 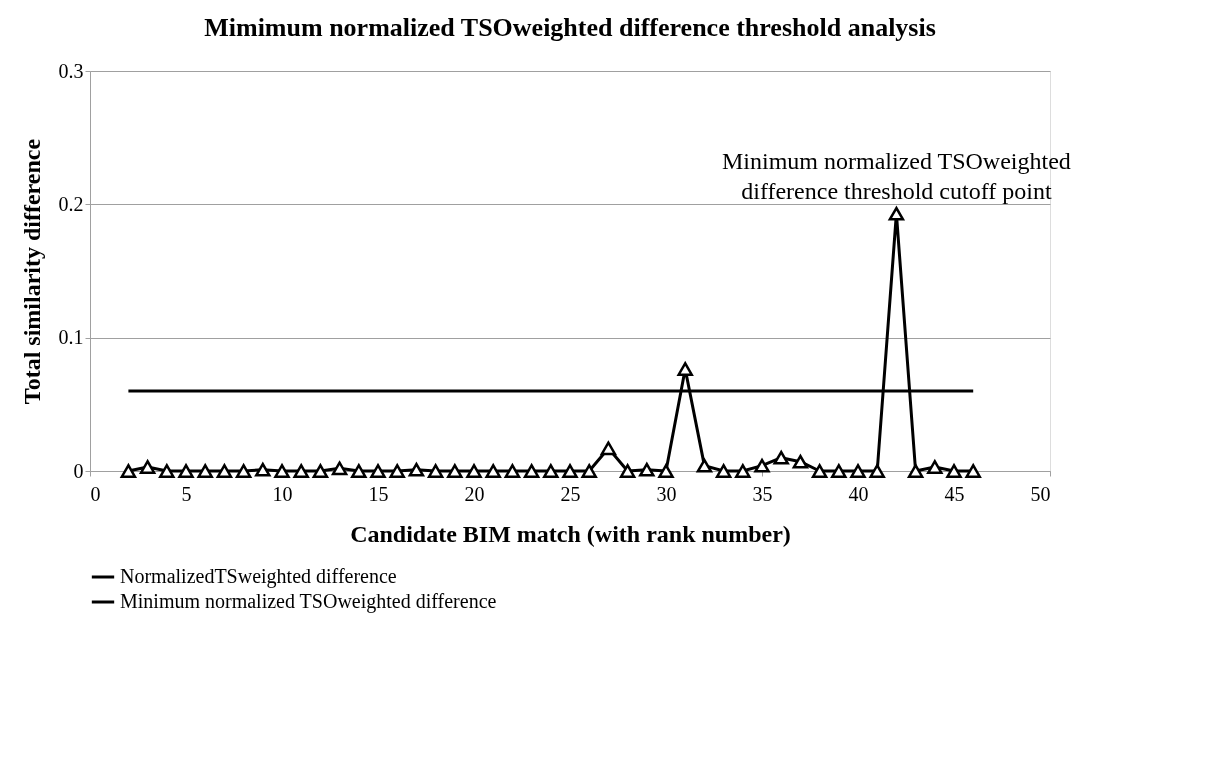 I want to click on y-axis-title: Total similarity difference, so click(x=31, y=271).